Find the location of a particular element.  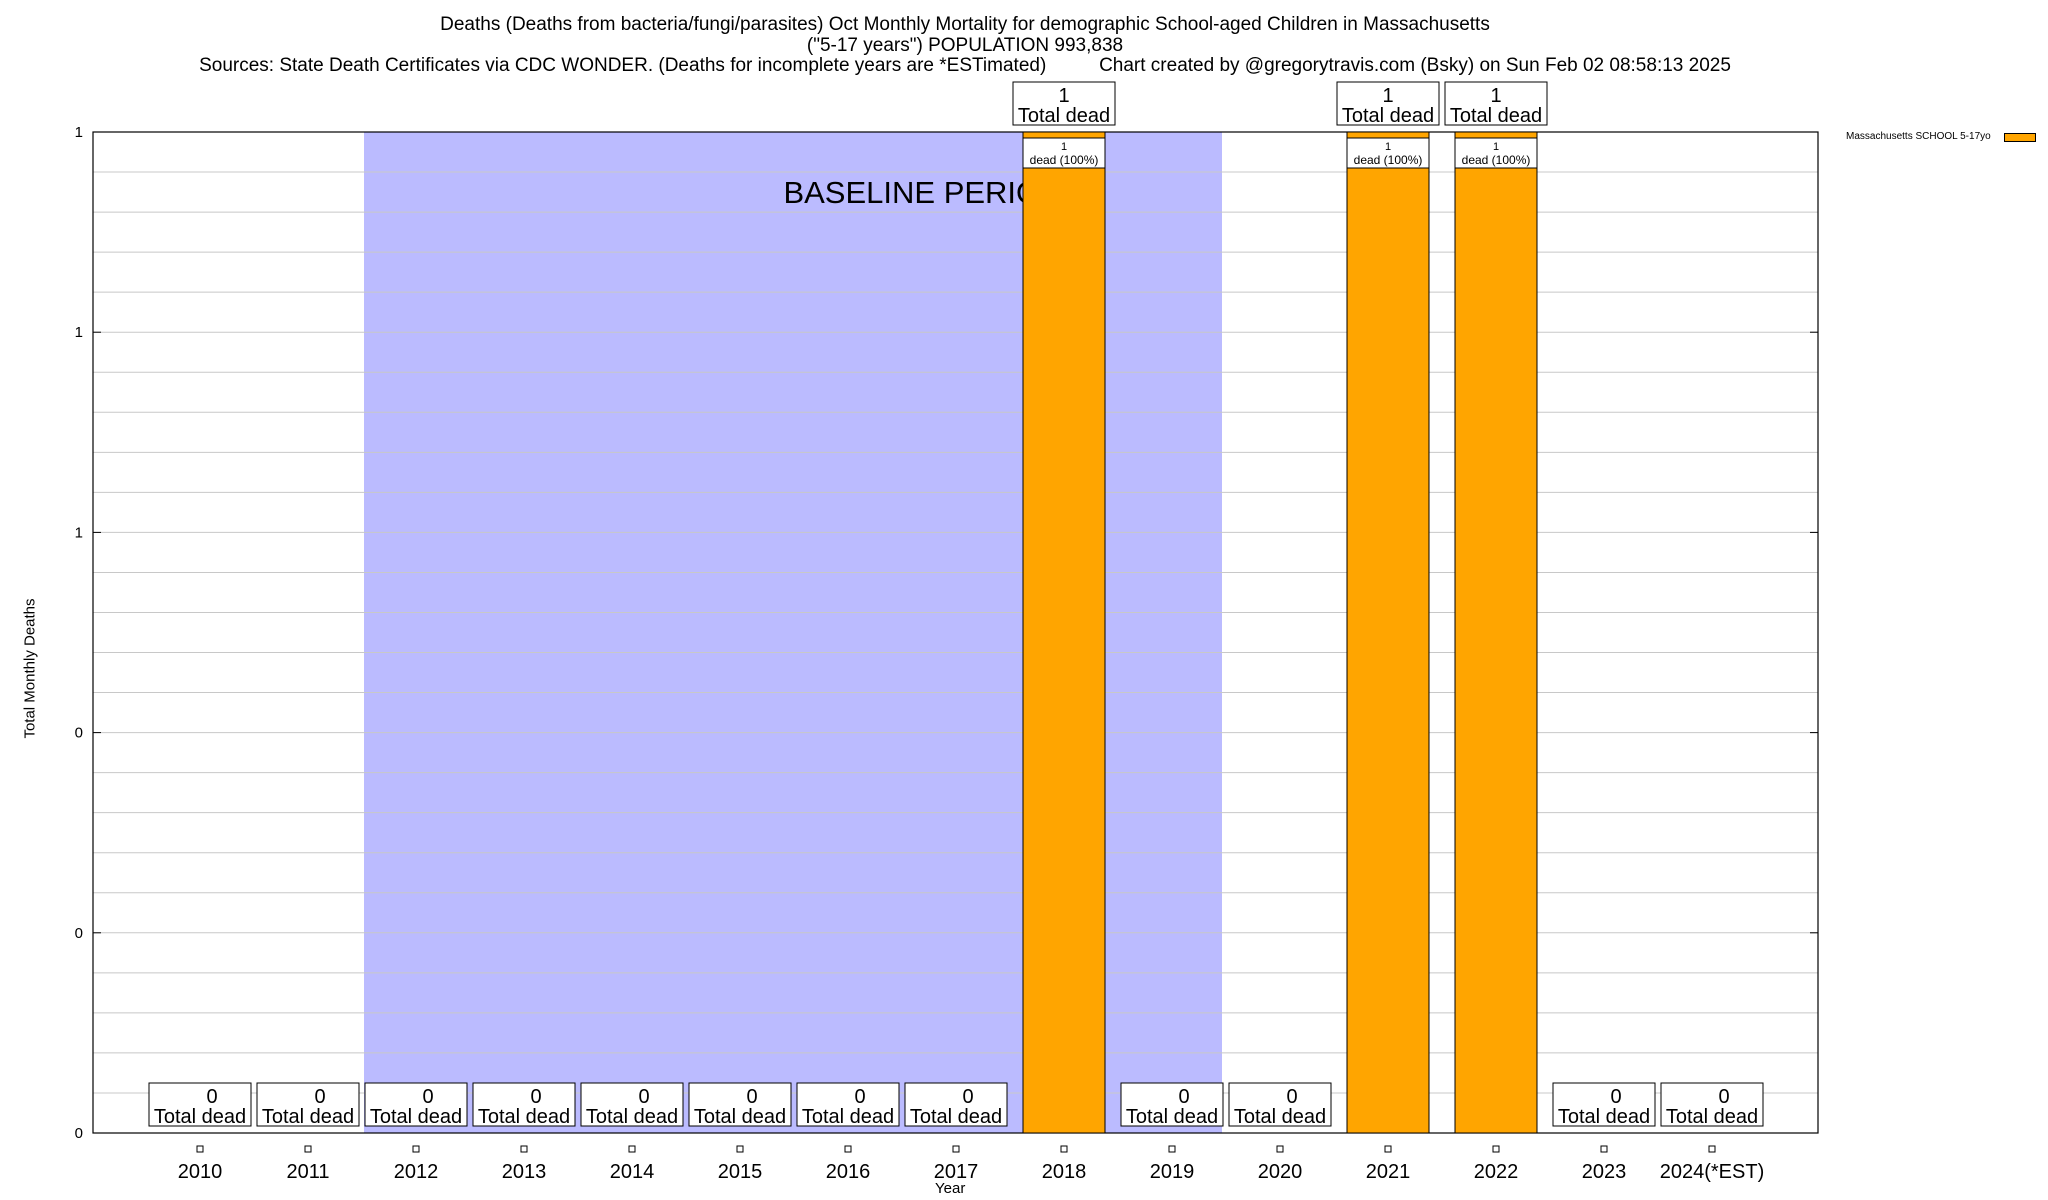

x-tick-label: 2017 is located at coordinates (956, 1172).